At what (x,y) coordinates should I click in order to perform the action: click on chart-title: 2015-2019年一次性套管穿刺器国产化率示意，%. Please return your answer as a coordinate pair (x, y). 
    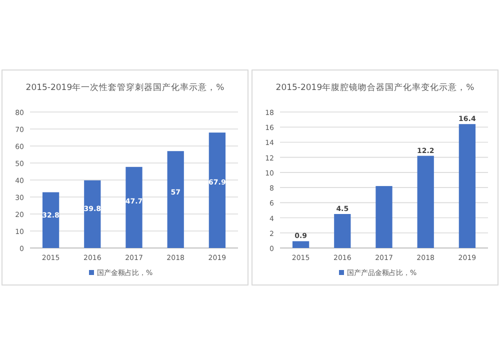
    Looking at the image, I should click on (125, 87).